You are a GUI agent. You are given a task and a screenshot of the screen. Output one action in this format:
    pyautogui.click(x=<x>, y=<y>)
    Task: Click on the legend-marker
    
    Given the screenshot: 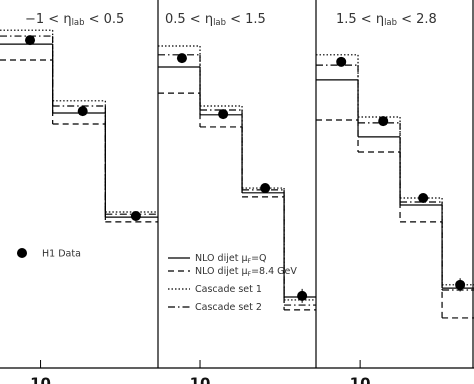 What is the action you would take?
    pyautogui.click(x=22, y=253)
    